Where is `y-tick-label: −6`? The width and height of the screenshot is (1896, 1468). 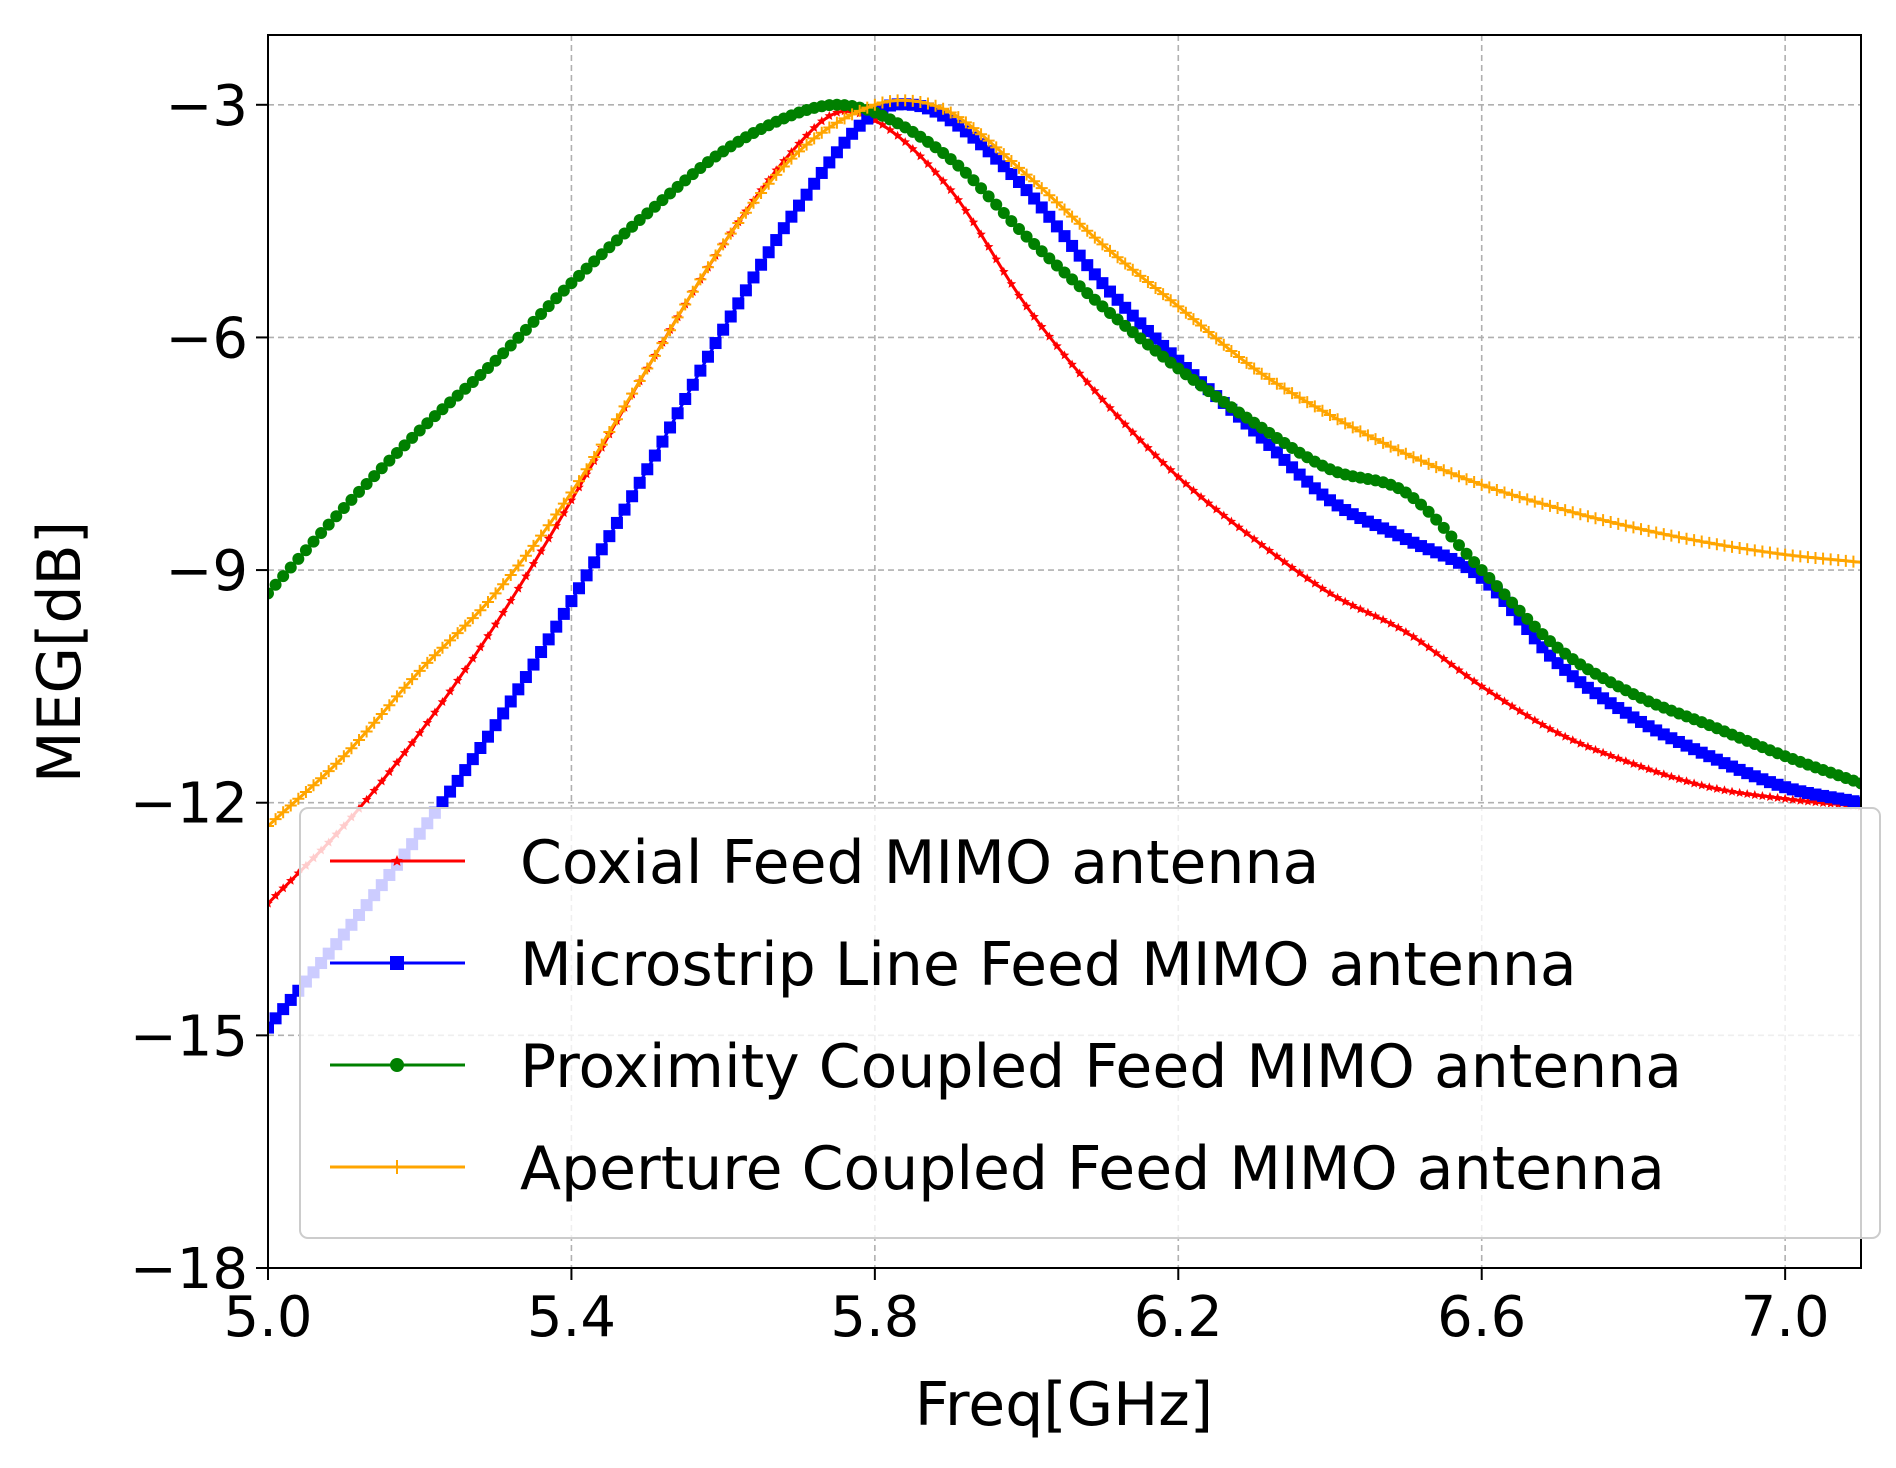
y-tick-label: −6 is located at coordinates (206, 338).